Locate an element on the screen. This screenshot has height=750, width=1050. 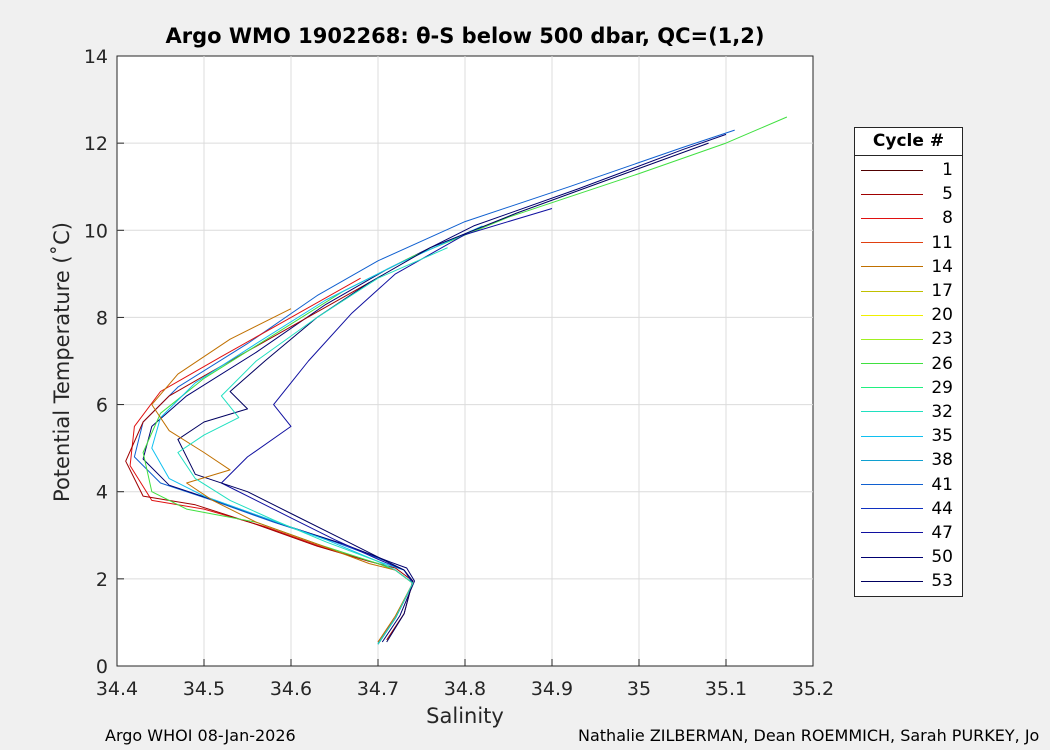
legend-label: 38 is located at coordinates (942, 460).